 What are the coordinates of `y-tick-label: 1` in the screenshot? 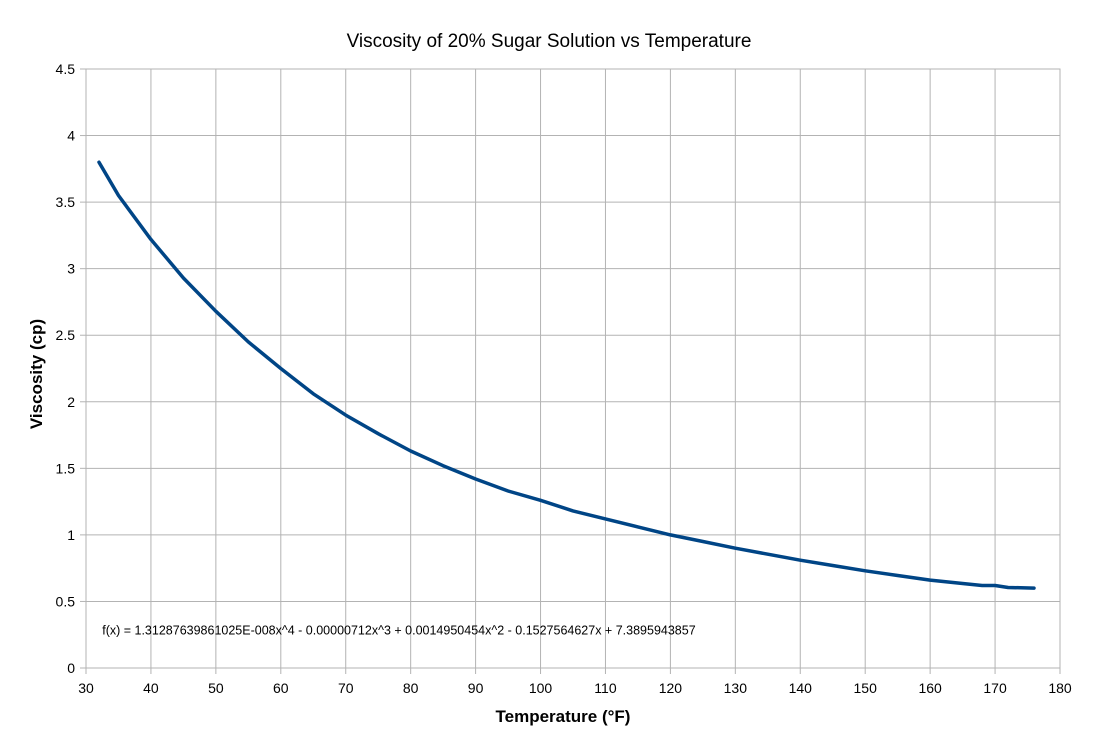 It's located at (71, 535).